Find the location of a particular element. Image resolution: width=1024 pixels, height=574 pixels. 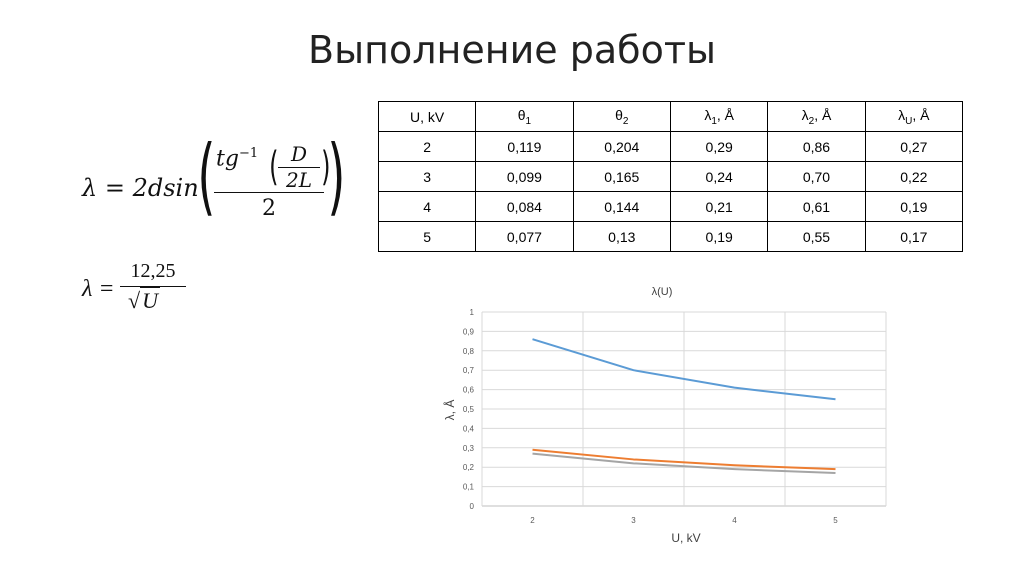

header-cell: λ2, Å is located at coordinates (816, 116).